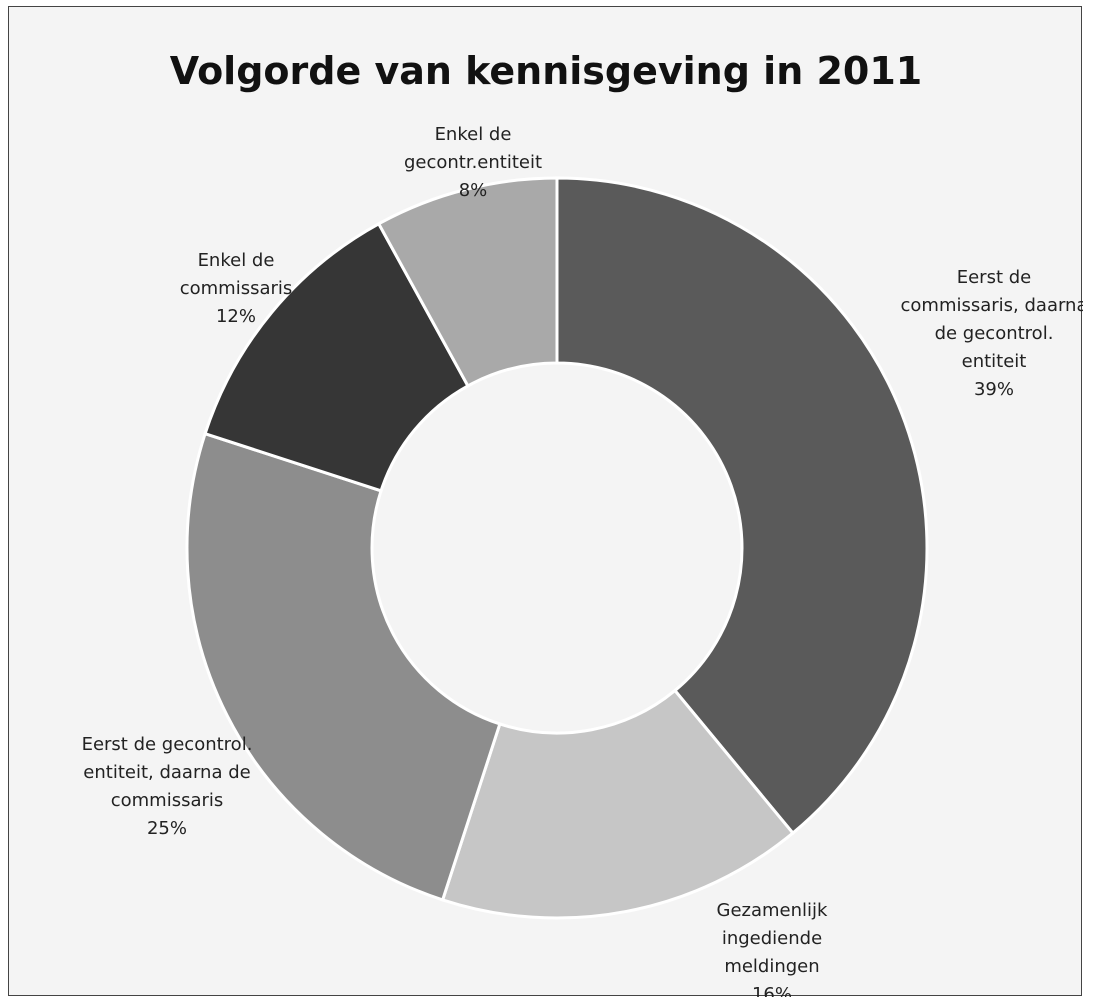  I want to click on slice-label-5: Enkel de gecontr.entiteit 8%, so click(473, 162).